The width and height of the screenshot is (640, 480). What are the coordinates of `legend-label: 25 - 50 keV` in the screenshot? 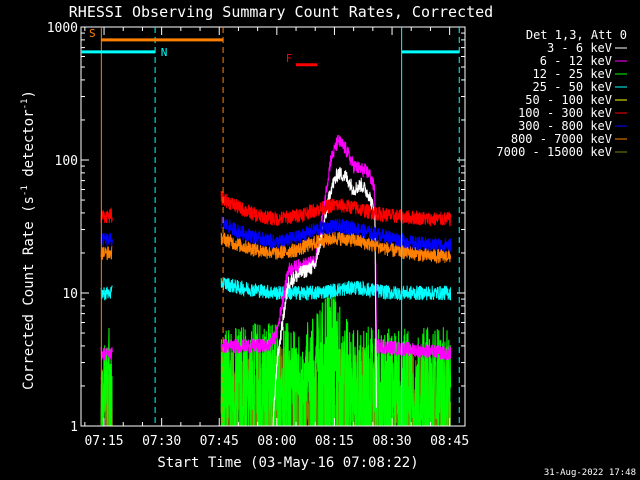 It's located at (572, 87).